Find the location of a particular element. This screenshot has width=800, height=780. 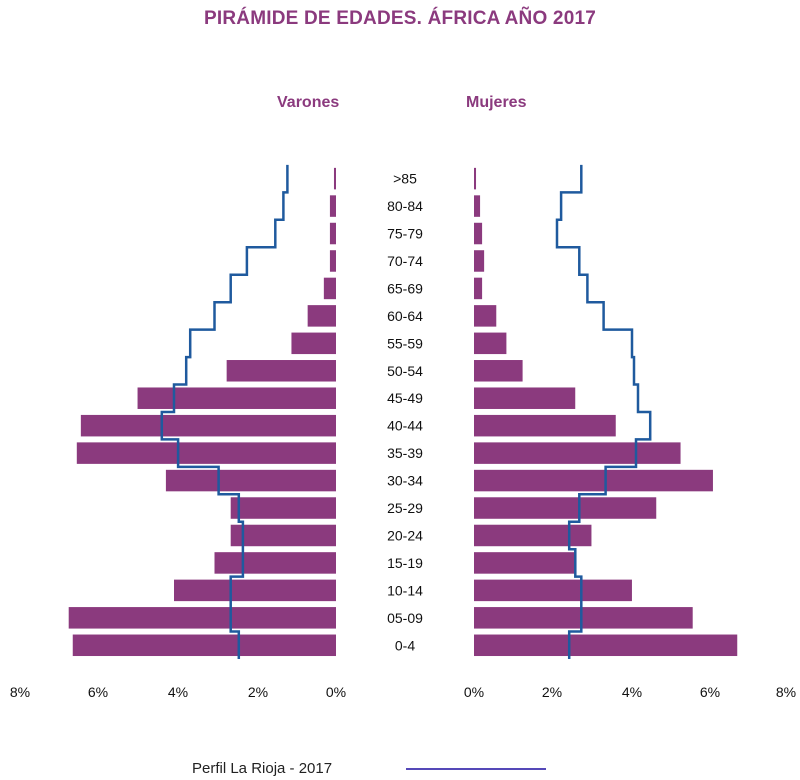

age-group-label: 0-4 is located at coordinates (405, 645).